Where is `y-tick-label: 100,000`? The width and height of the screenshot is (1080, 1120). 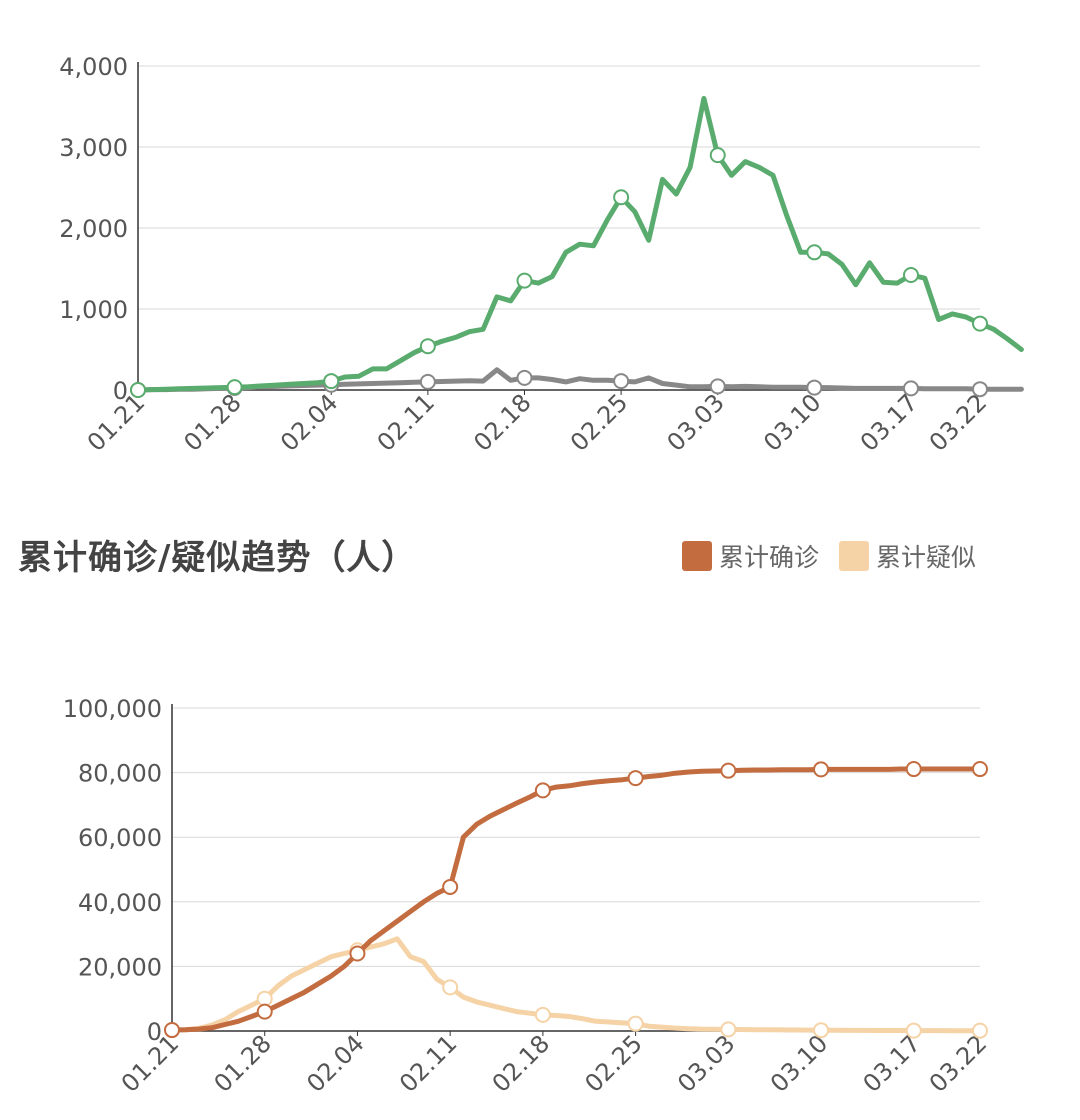
y-tick-label: 100,000 is located at coordinates (112, 709).